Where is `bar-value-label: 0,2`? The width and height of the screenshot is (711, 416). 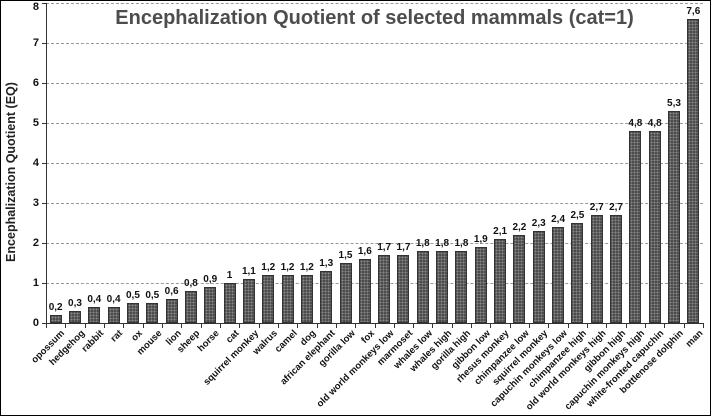
bar-value-label: 0,2 is located at coordinates (55, 307).